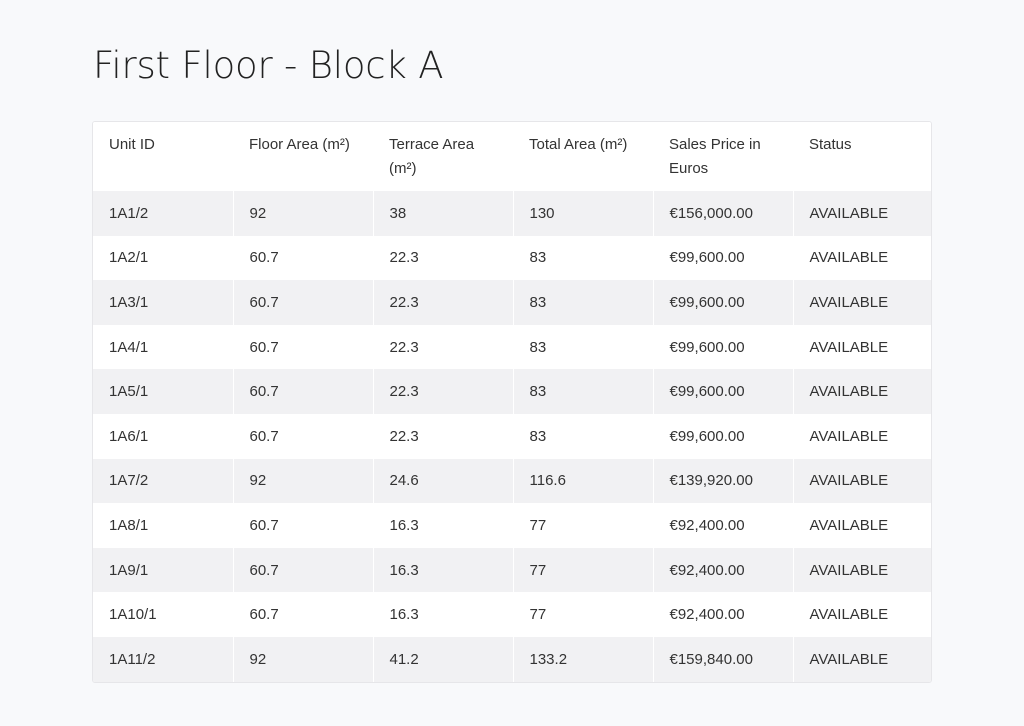 This screenshot has width=1024, height=726. What do you see at coordinates (132, 144) in the screenshot?
I see `column-header-unit-id: Unit ID` at bounding box center [132, 144].